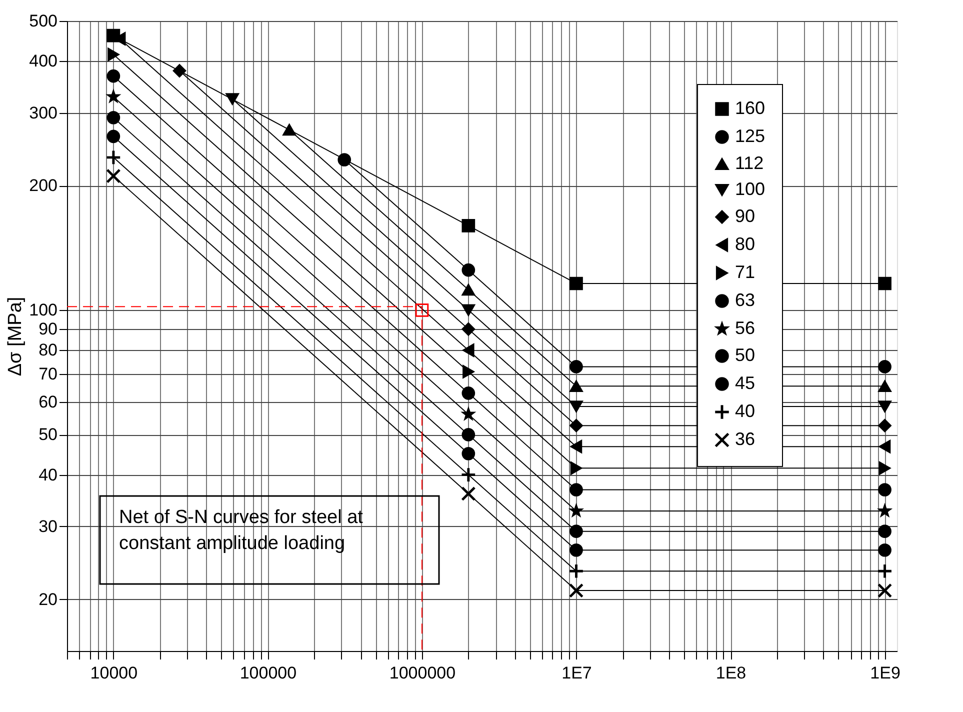  I want to click on y-tick-label: 500, so click(43, 21).